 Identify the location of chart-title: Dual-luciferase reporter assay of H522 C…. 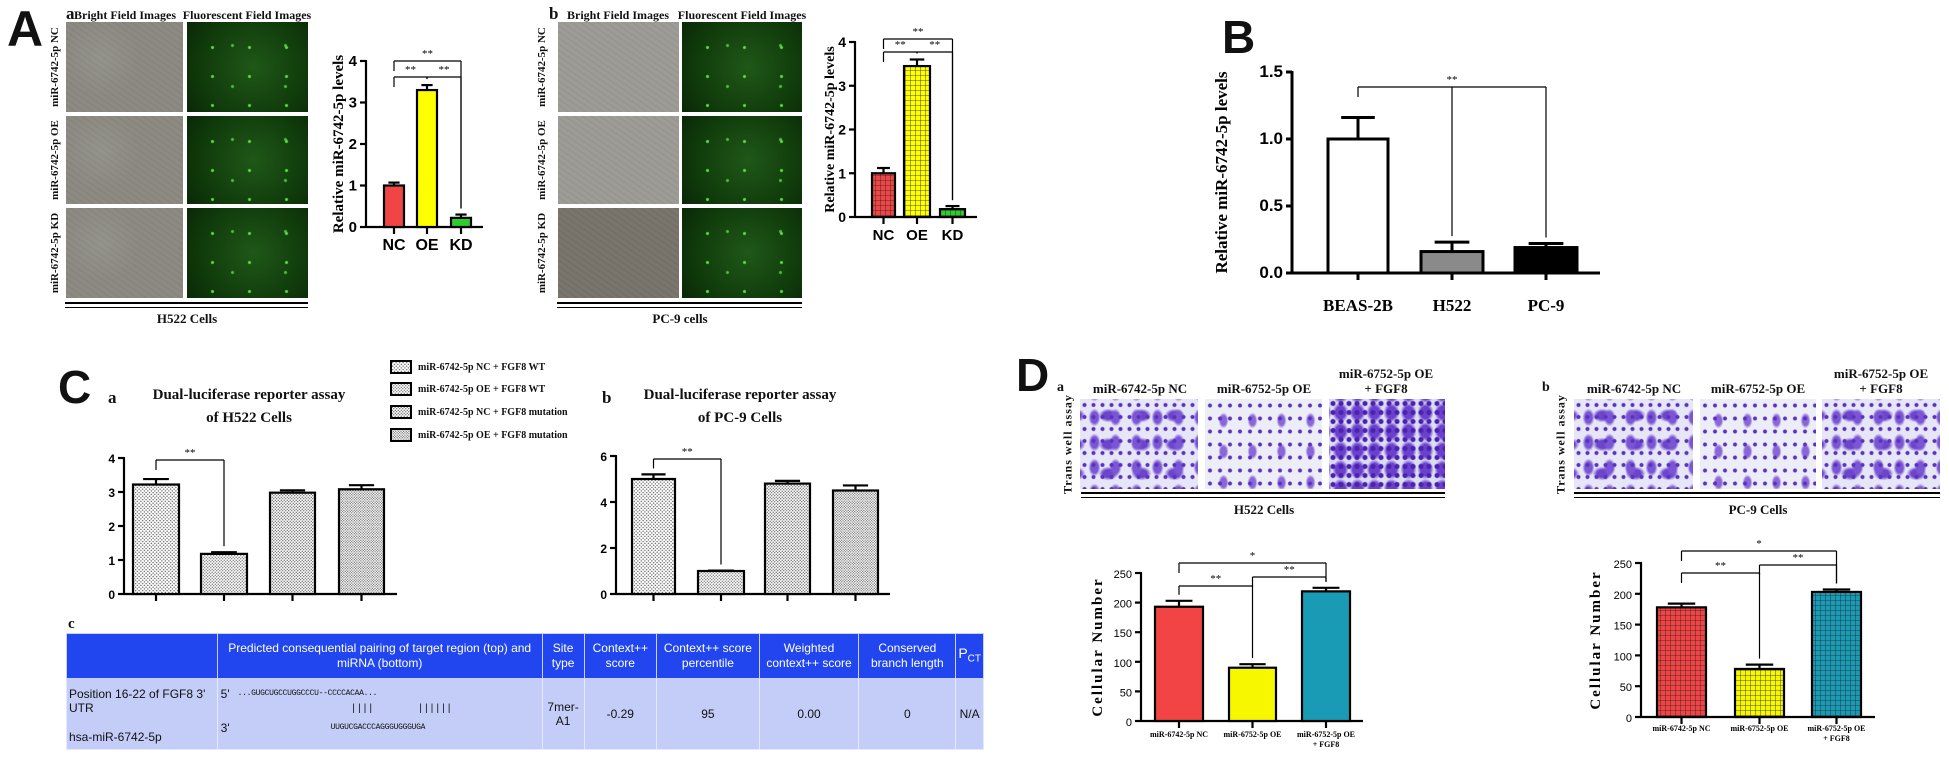
(249, 407).